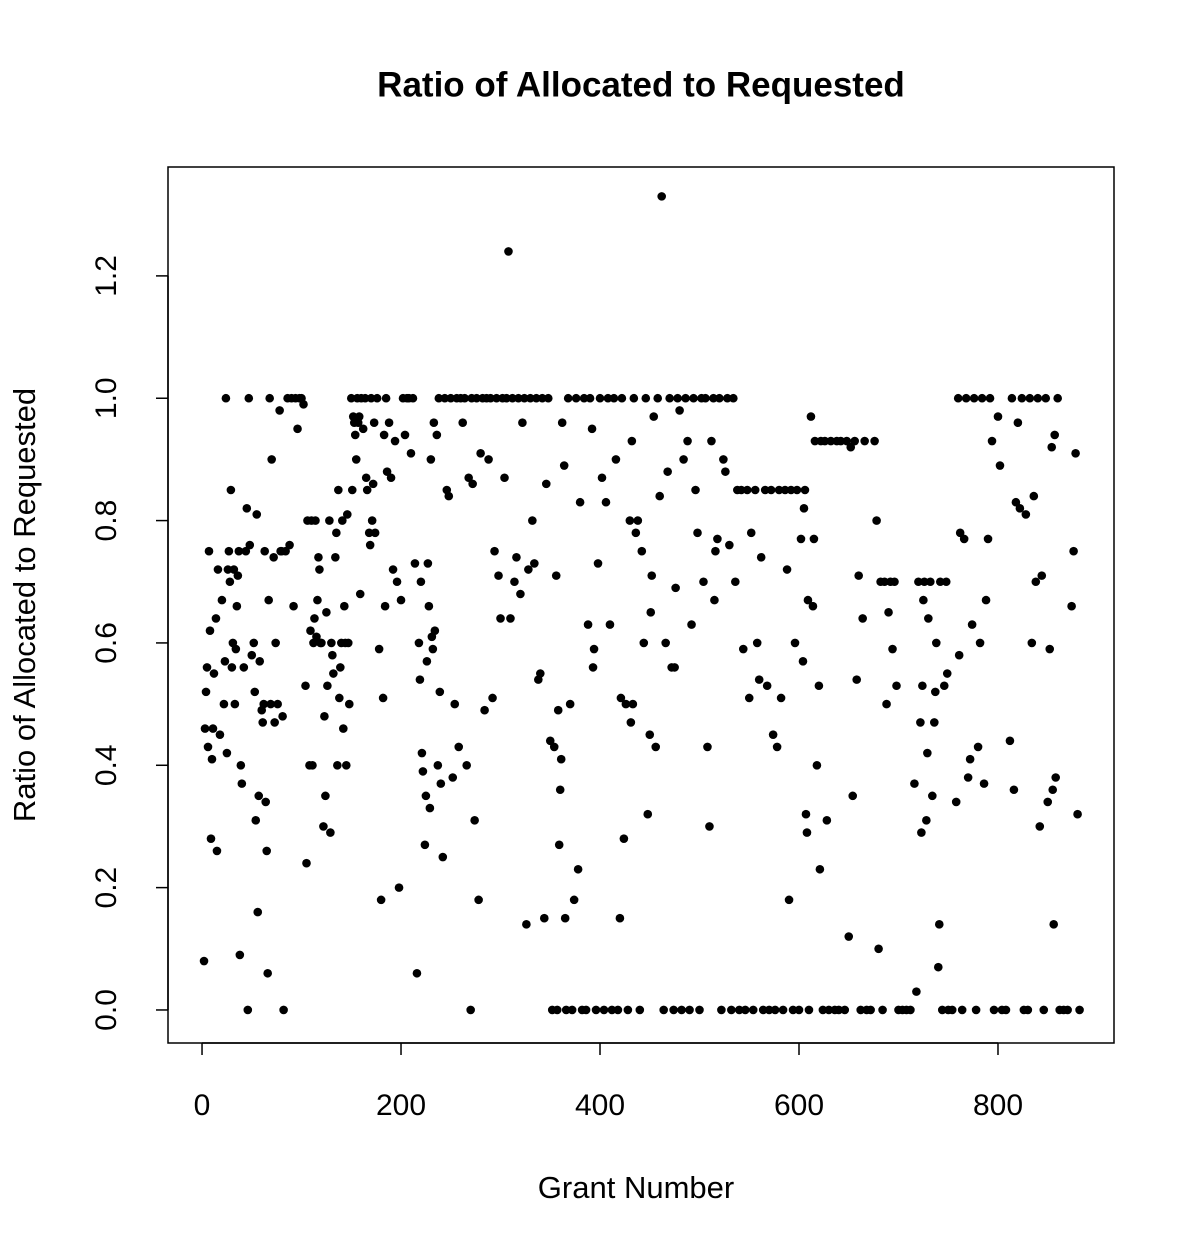  I want to click on y-tick-label: 0.6, so click(106, 643).